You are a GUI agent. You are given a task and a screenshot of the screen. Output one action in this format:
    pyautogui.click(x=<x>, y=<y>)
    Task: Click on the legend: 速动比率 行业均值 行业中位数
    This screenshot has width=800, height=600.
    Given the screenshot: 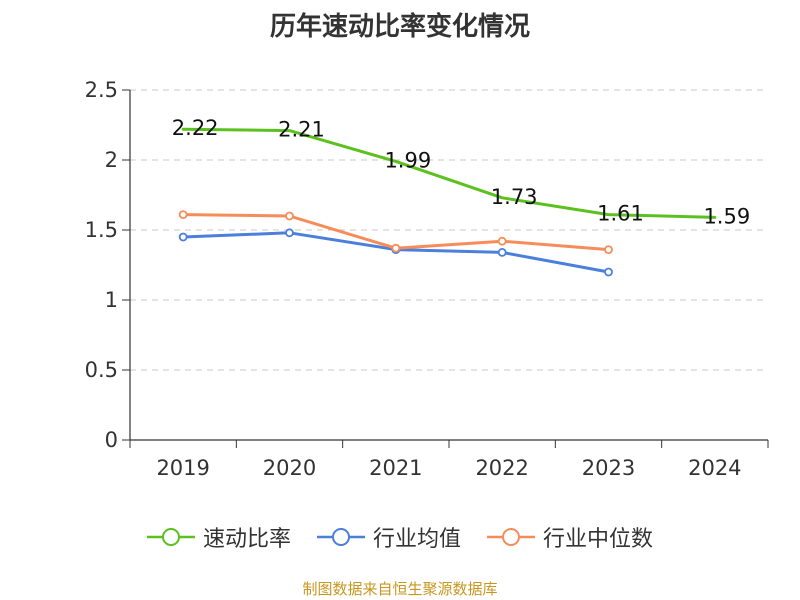 What is the action you would take?
    pyautogui.click(x=400, y=537)
    